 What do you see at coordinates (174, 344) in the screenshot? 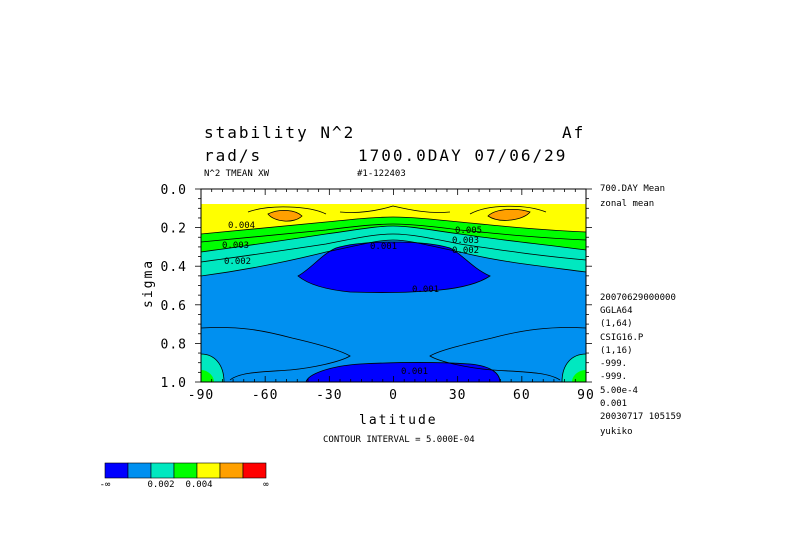
I see `y-tick-label: 0.8` at bounding box center [174, 344].